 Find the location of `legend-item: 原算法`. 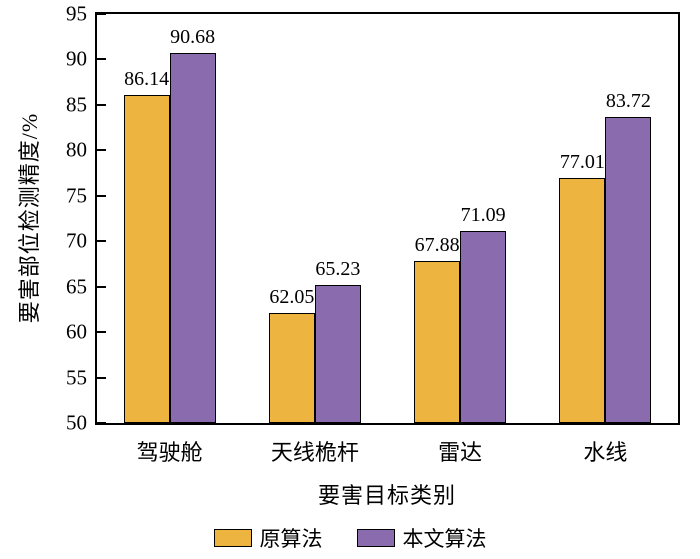

legend-item: 原算法 is located at coordinates (268, 538).